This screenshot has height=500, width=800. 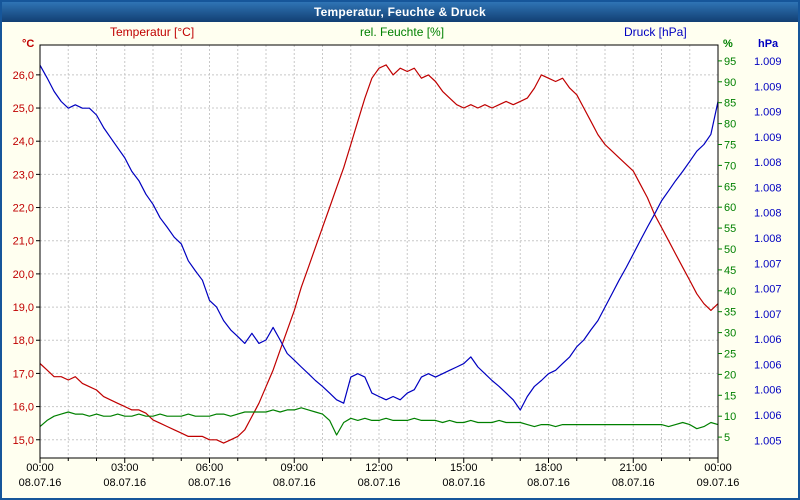 I want to click on humidity-tick-label: 70, so click(x=730, y=166).